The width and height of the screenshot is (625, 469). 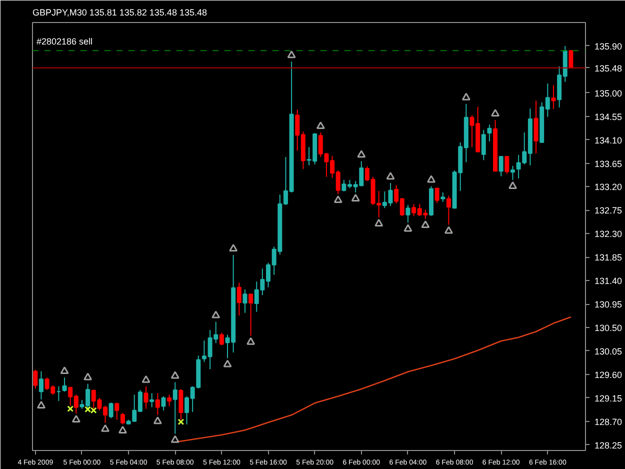 I want to click on y-tick-label: 129.15, so click(x=608, y=398).